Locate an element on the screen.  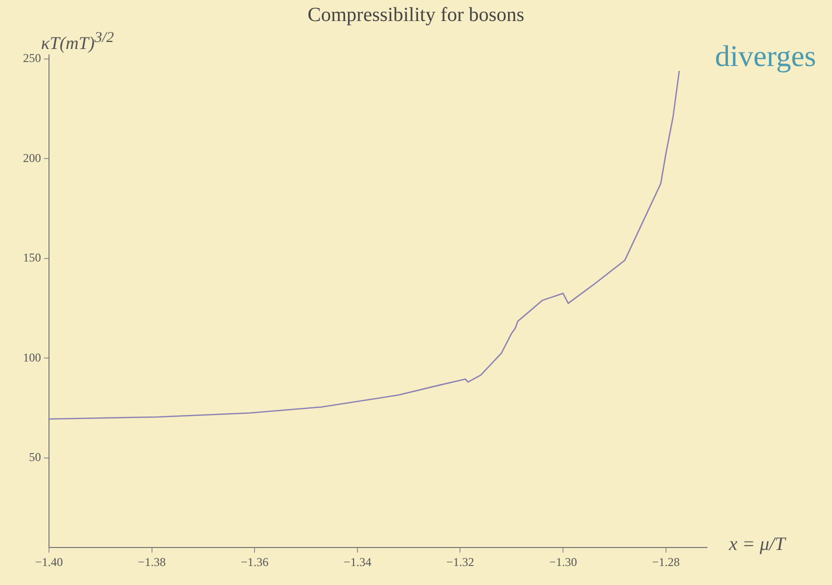
chart-title: Compressibility for bosons is located at coordinates (416, 15).